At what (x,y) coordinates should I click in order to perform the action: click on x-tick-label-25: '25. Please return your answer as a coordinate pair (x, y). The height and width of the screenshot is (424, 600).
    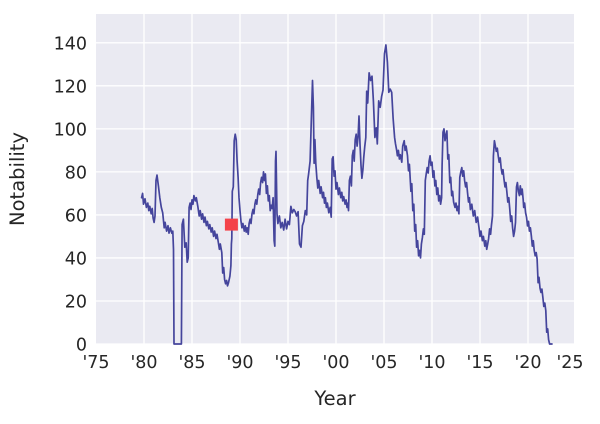
    Looking at the image, I should click on (569, 363).